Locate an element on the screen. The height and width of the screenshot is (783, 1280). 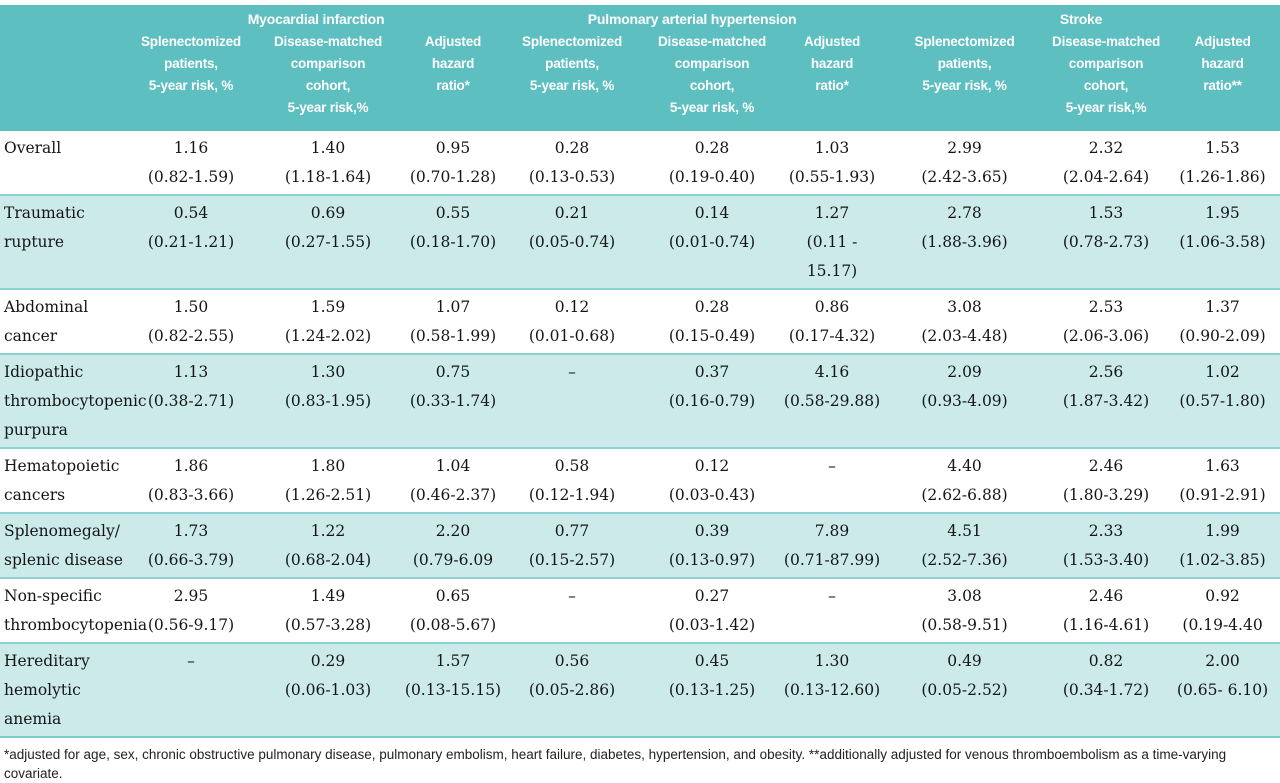
value-cell: 1.27 (0.11 - 15.17) is located at coordinates (832, 242).